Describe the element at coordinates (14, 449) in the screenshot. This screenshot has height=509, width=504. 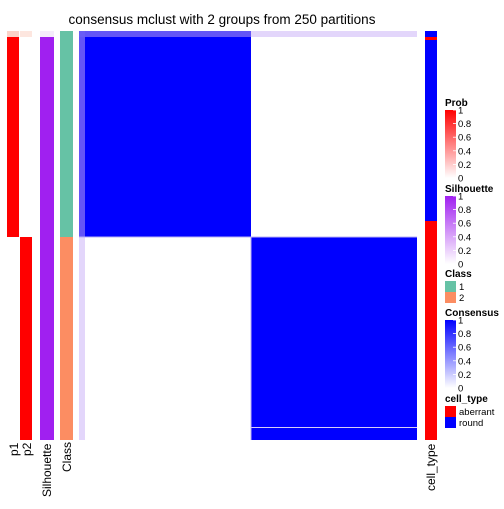
I see `label-p1: p1` at that location.